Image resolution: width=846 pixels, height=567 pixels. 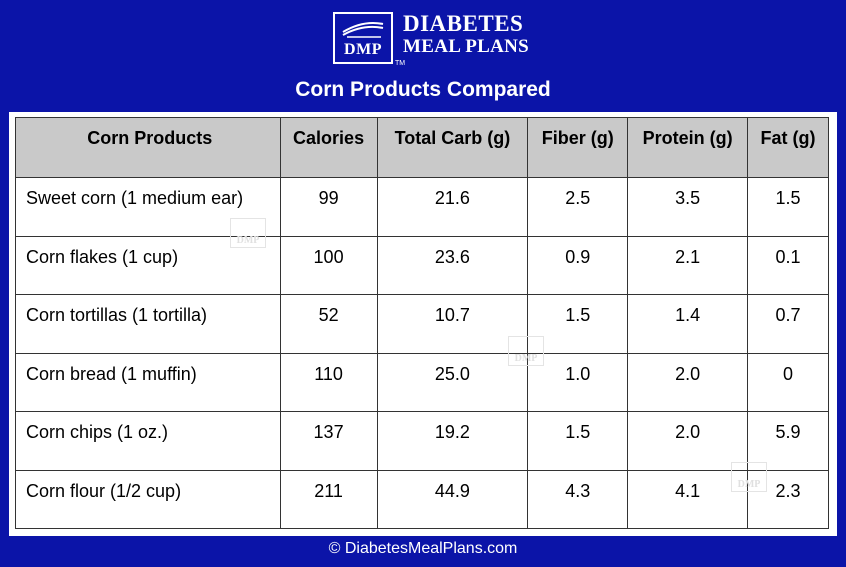 What do you see at coordinates (148, 441) in the screenshot?
I see `product-name-cell: Corn chips (1 oz.)` at bounding box center [148, 441].